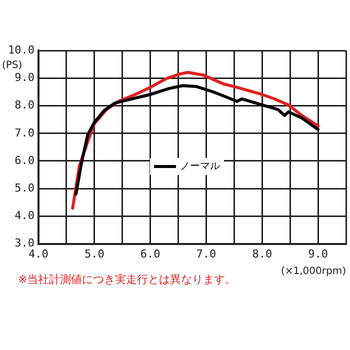  What do you see at coordinates (127, 279) in the screenshot?
I see `text: ※当社計測値につき実走行とは異なります。` at bounding box center [127, 279].